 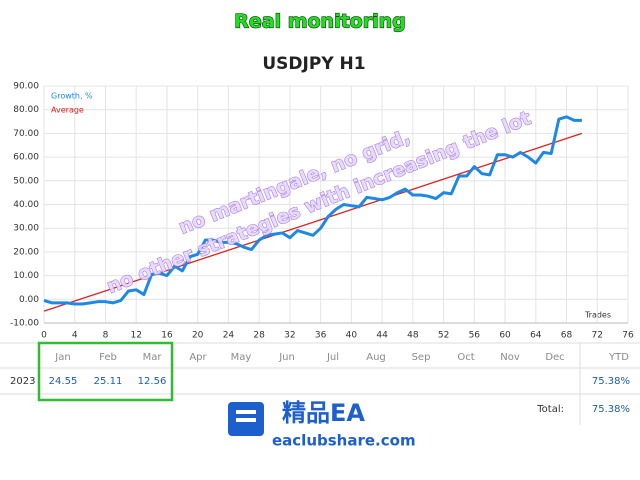 I want to click on month-header: Dec, so click(x=554, y=357).